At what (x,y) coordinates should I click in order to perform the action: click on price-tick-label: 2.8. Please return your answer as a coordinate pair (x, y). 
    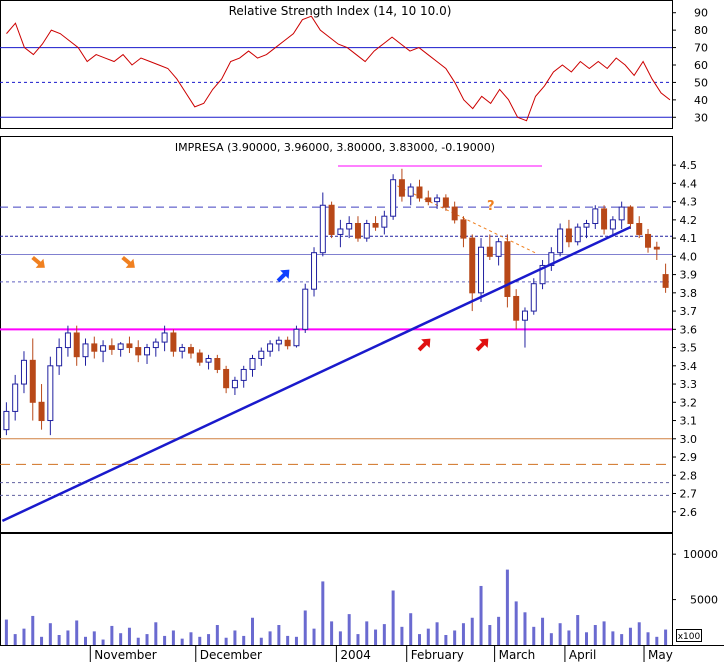
    Looking at the image, I should click on (689, 475).